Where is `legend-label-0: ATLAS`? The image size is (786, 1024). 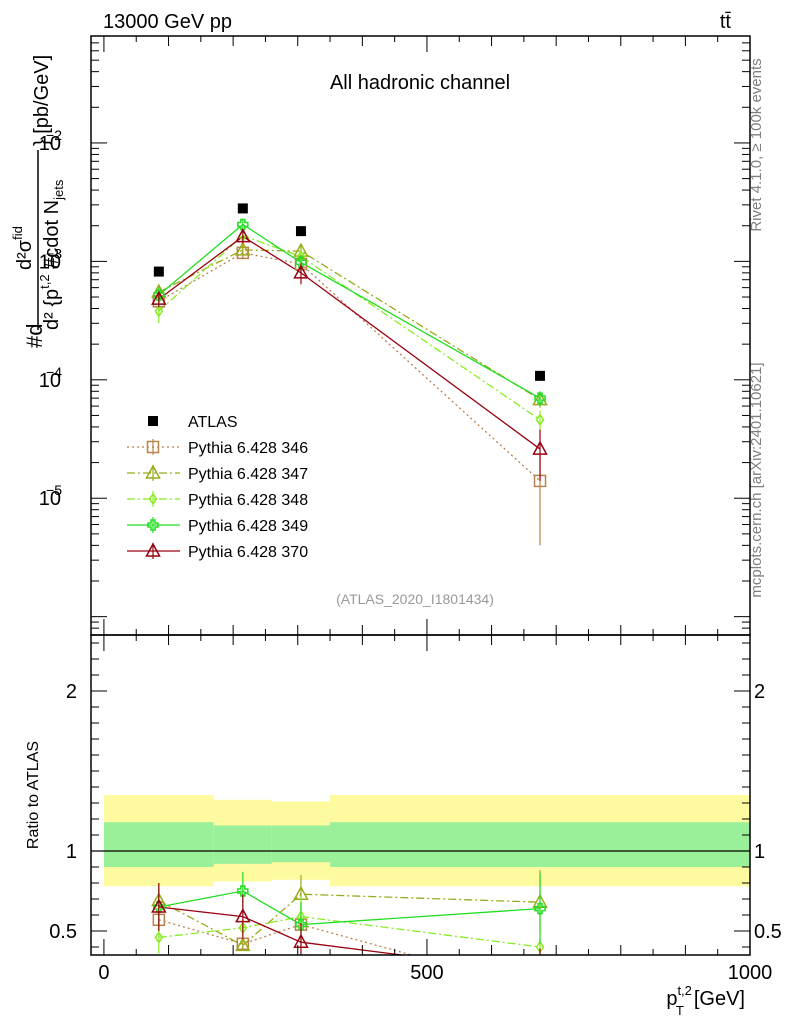
legend-label-0: ATLAS is located at coordinates (213, 422).